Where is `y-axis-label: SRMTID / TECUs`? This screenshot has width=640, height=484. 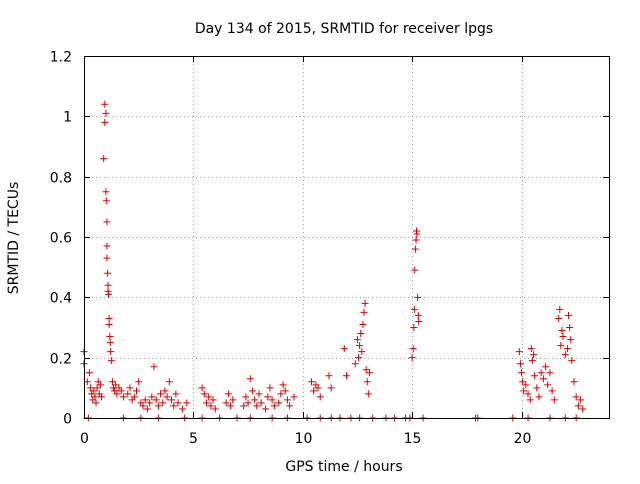 y-axis-label: SRMTID / TECUs is located at coordinates (14, 238).